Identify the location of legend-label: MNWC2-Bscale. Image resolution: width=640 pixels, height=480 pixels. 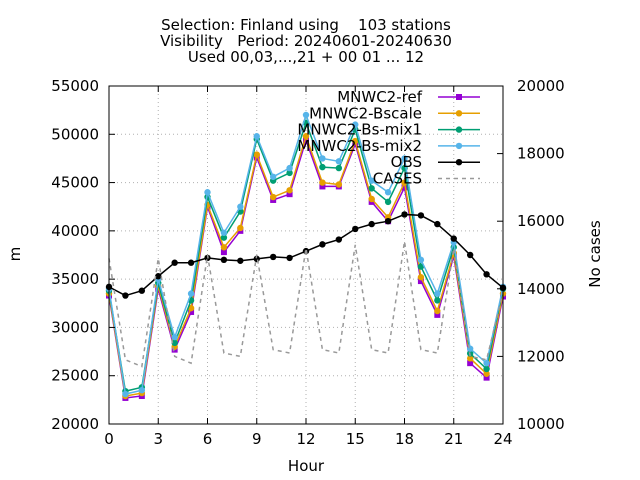
(365, 113).